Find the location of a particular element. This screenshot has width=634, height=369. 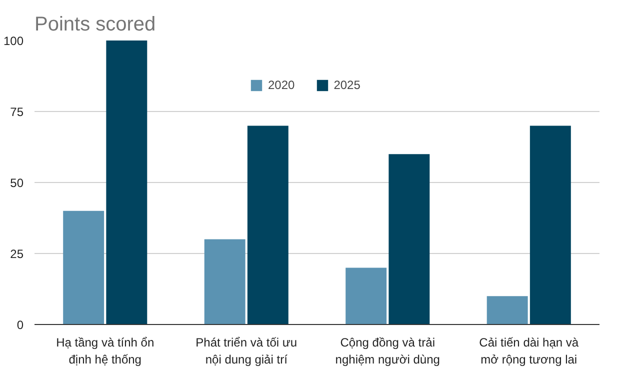

chart-title: Points scored is located at coordinates (95, 25).